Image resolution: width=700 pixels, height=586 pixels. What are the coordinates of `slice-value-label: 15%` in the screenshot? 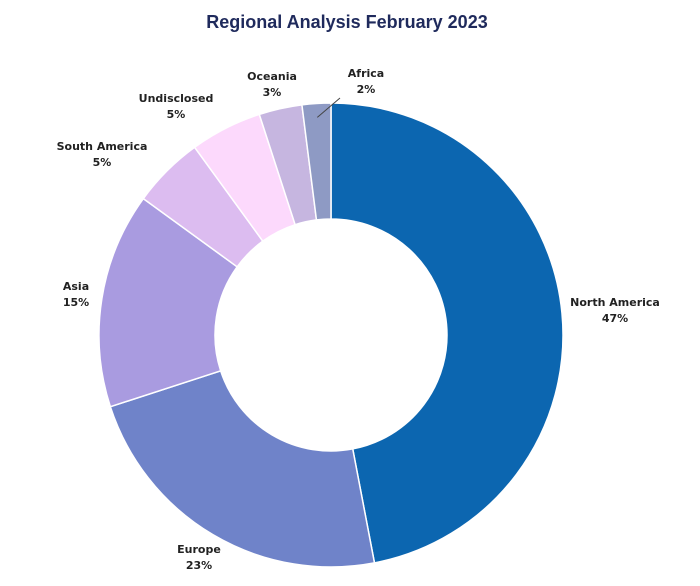 It's located at (76, 302).